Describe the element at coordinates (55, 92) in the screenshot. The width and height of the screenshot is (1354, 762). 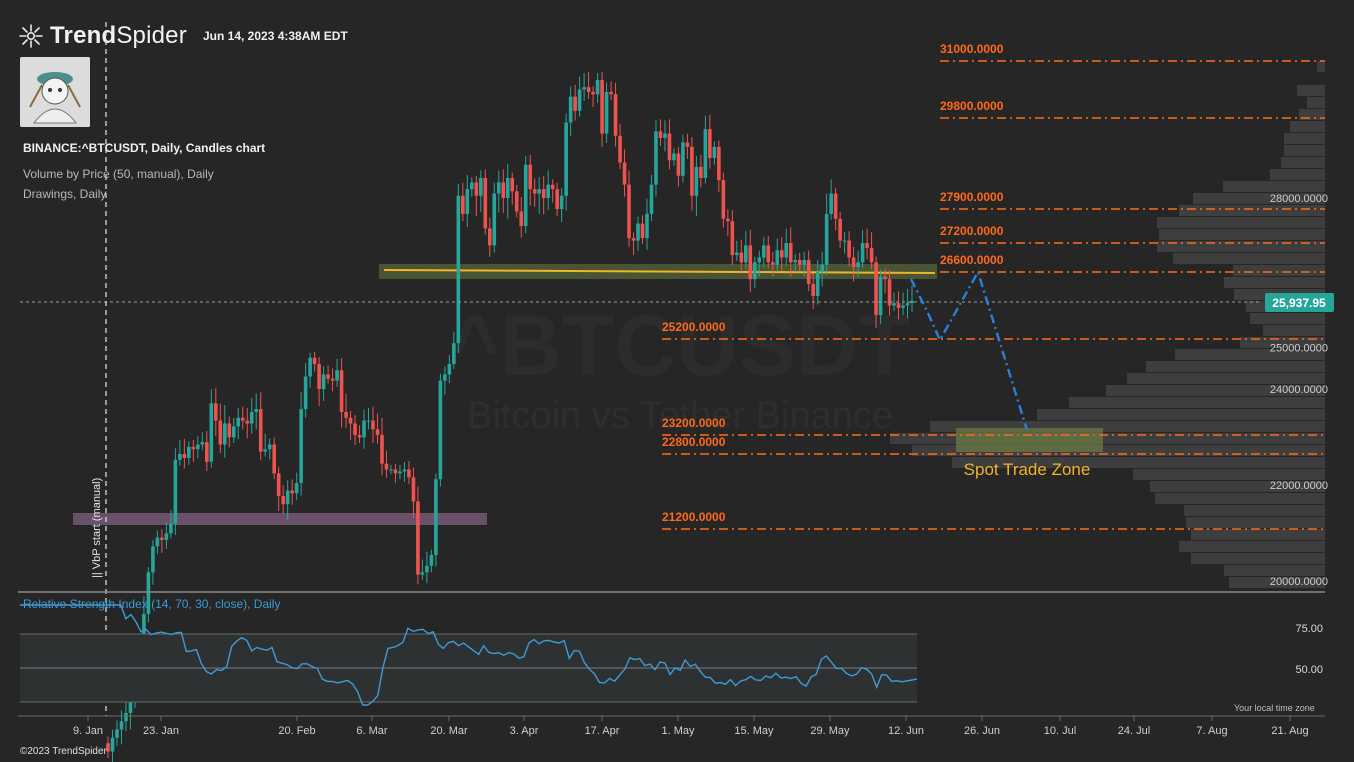
I see `author-avatar` at that location.